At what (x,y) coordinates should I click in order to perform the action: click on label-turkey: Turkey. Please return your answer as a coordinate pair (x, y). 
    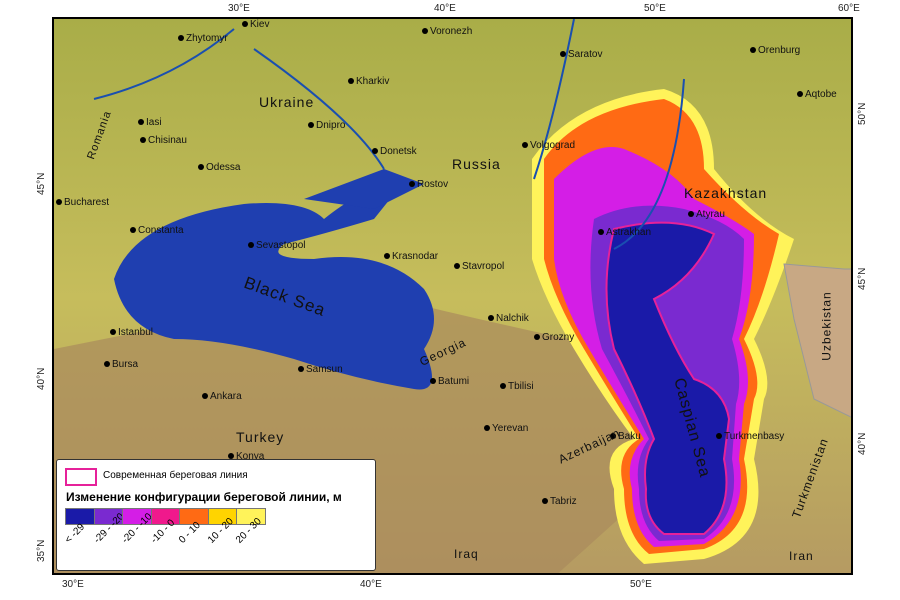
    Looking at the image, I should click on (260, 437).